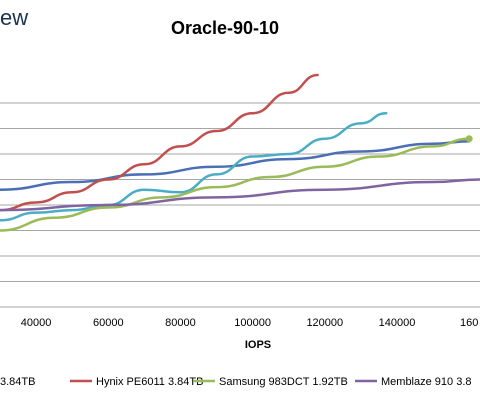 The width and height of the screenshot is (480, 401). Describe the element at coordinates (14, 17) in the screenshot. I see `brand-logo-text: ew` at that location.